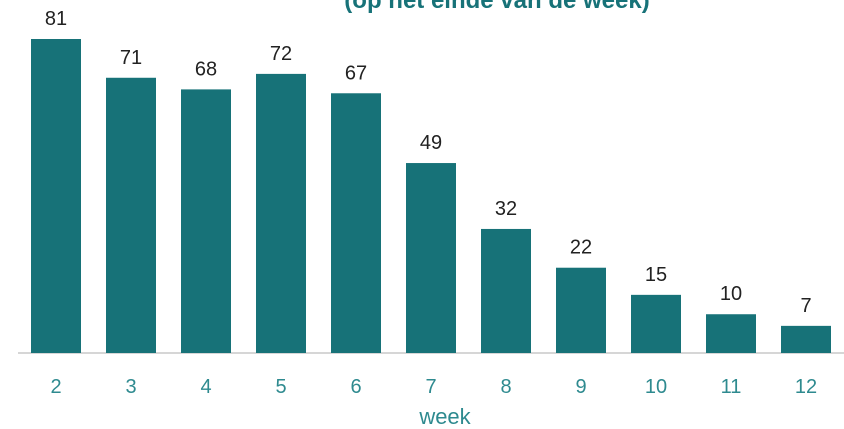  I want to click on x-axis-label: week, so click(444, 416).